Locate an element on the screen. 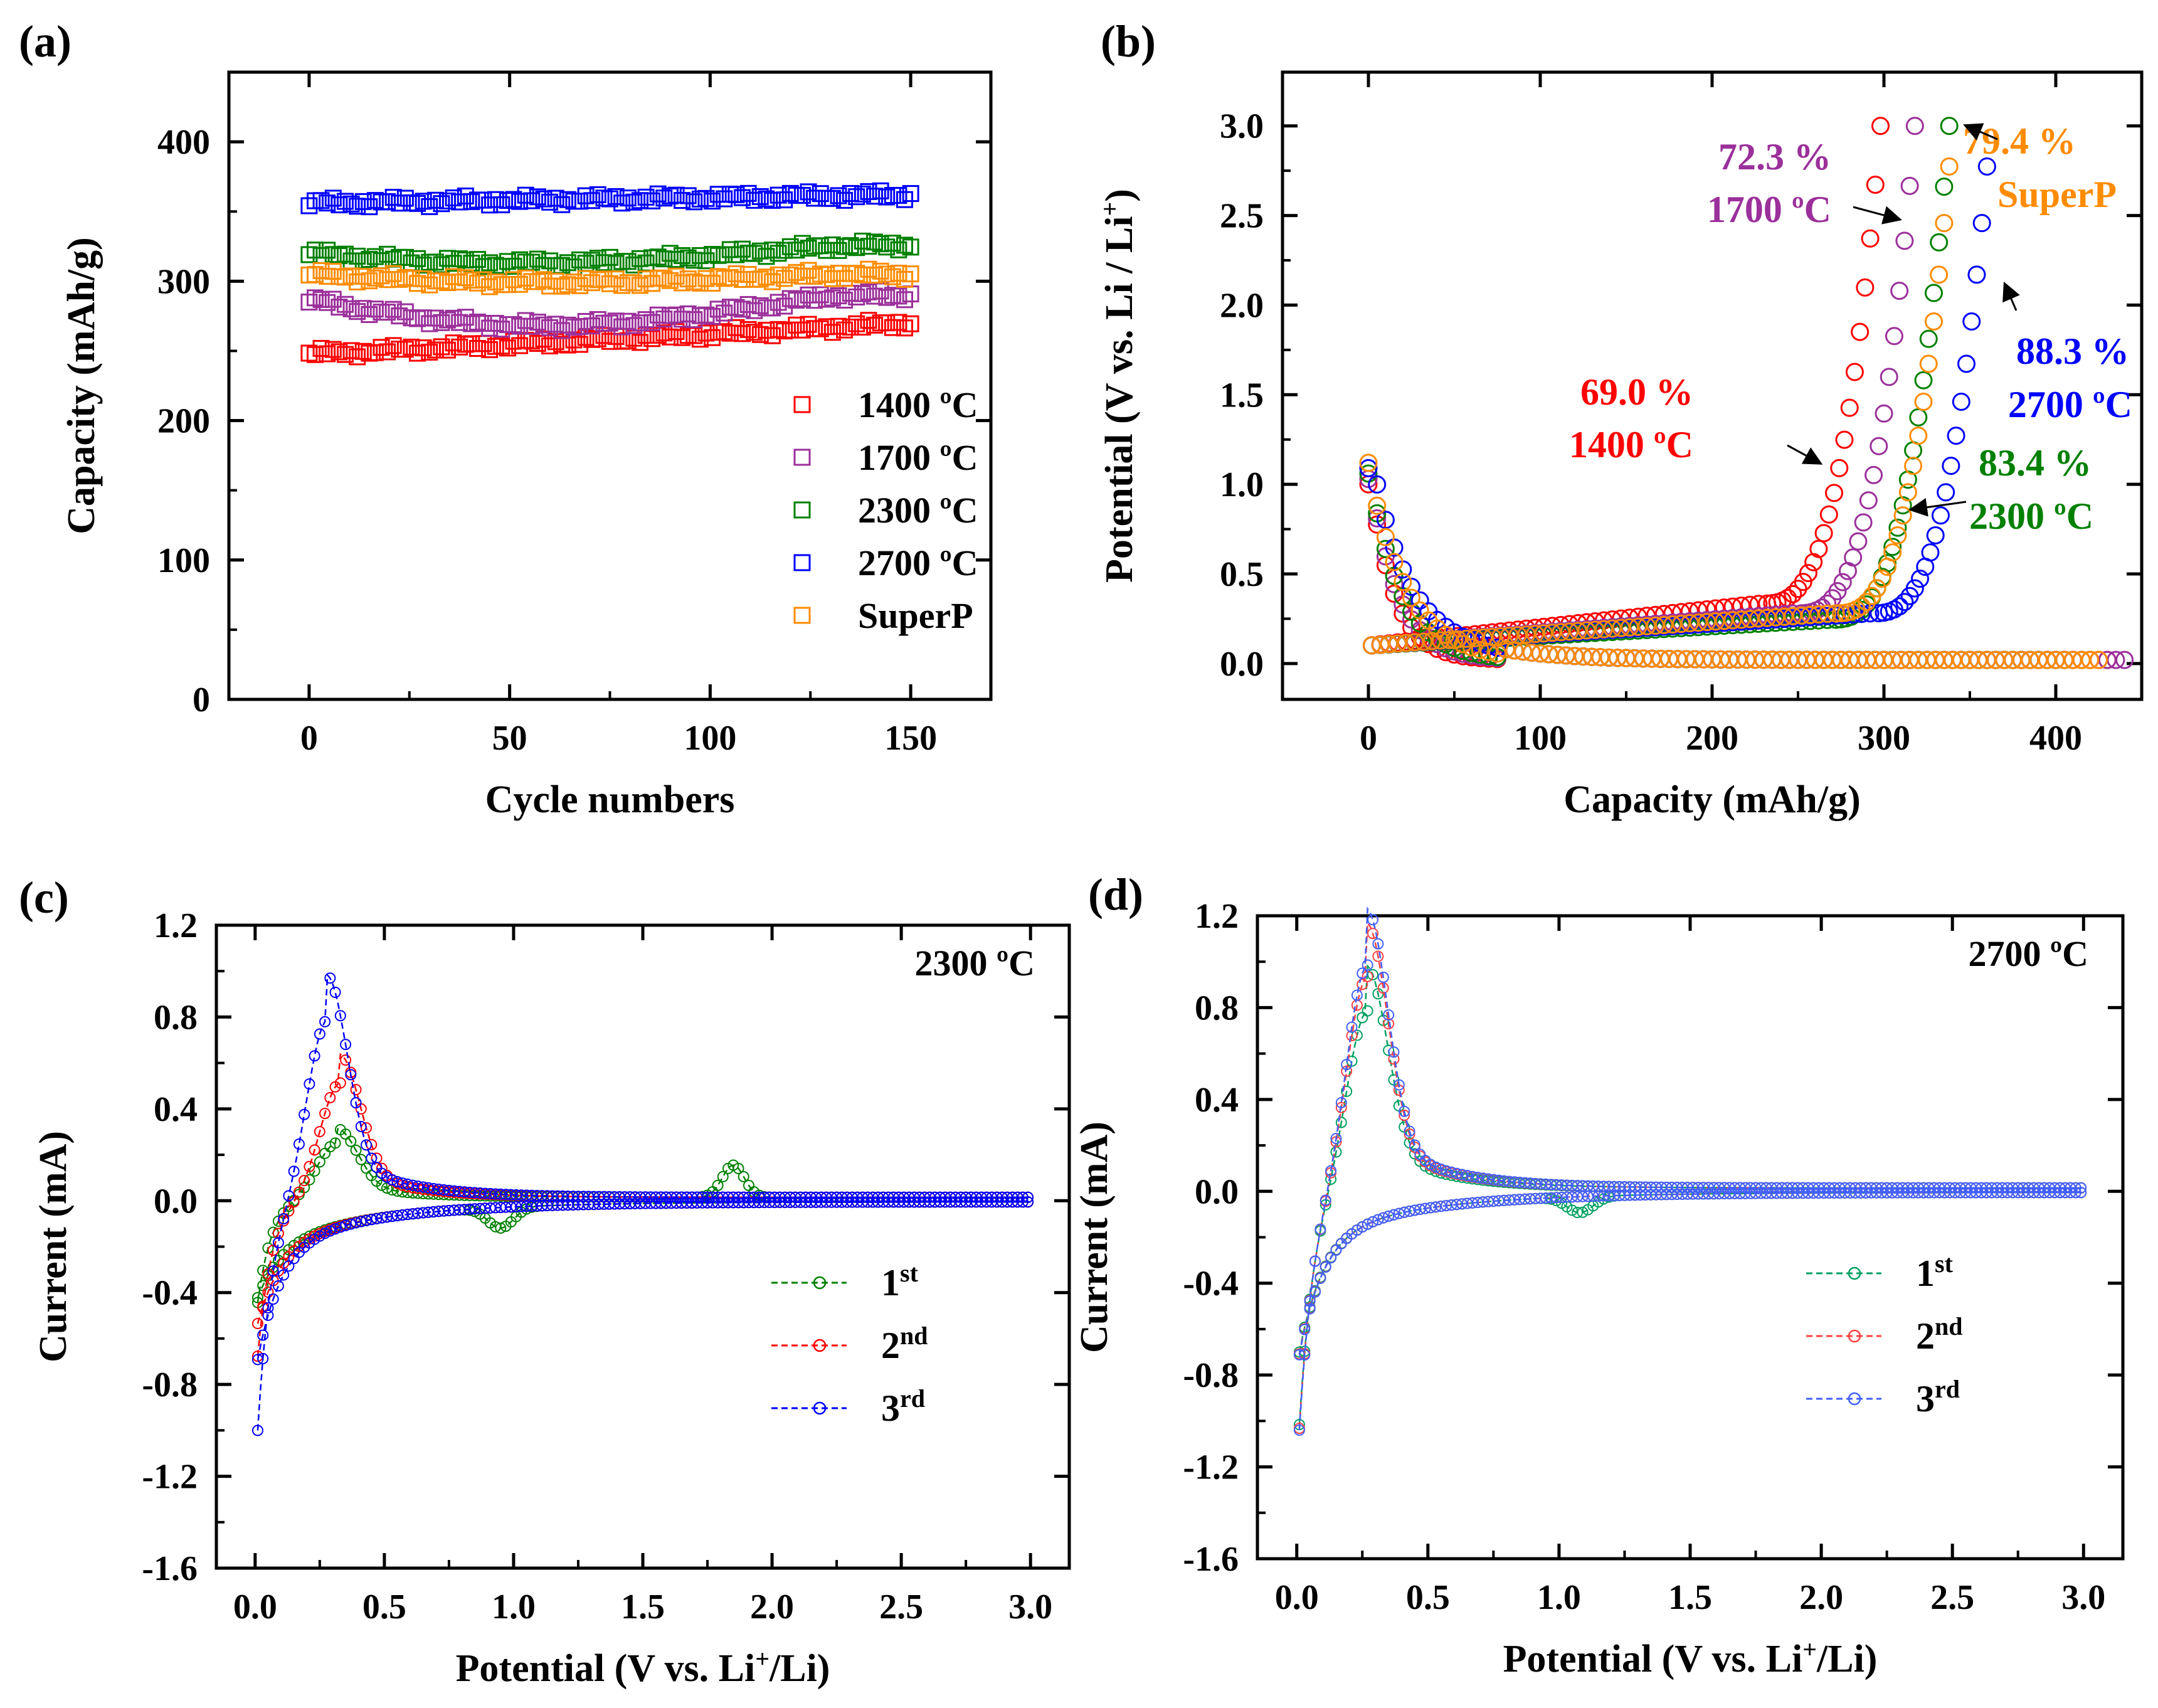 Image resolution: width=2158 pixels, height=1708 pixels. panel-a-ytick-label: 400 is located at coordinates (184, 142).